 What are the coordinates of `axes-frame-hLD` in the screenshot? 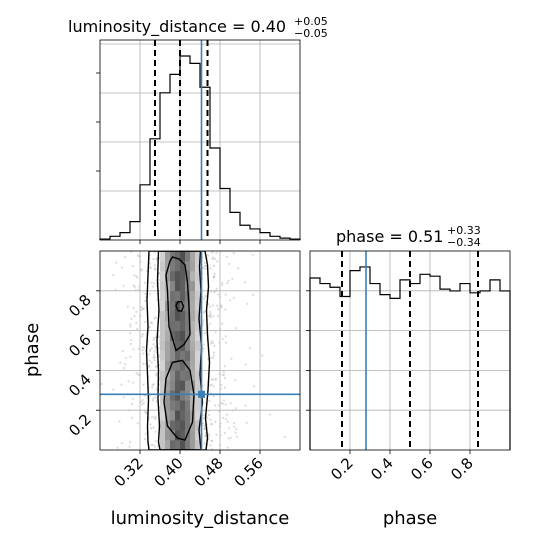 It's located at (200, 140).